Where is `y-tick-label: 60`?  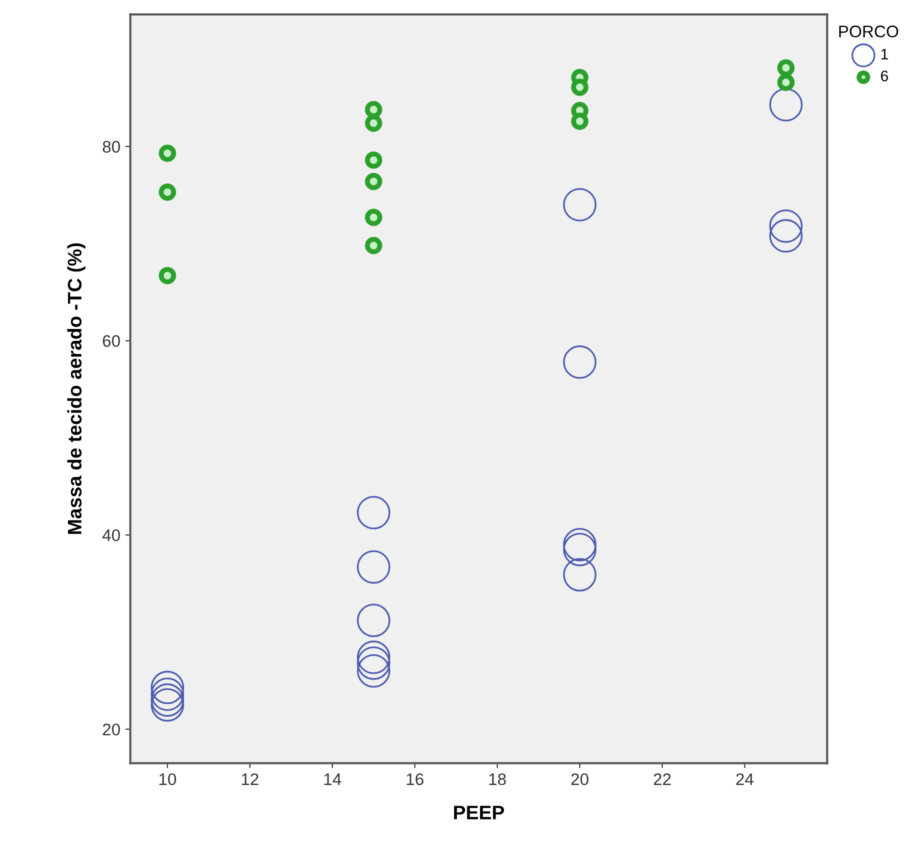 y-tick-label: 60 is located at coordinates (111, 341).